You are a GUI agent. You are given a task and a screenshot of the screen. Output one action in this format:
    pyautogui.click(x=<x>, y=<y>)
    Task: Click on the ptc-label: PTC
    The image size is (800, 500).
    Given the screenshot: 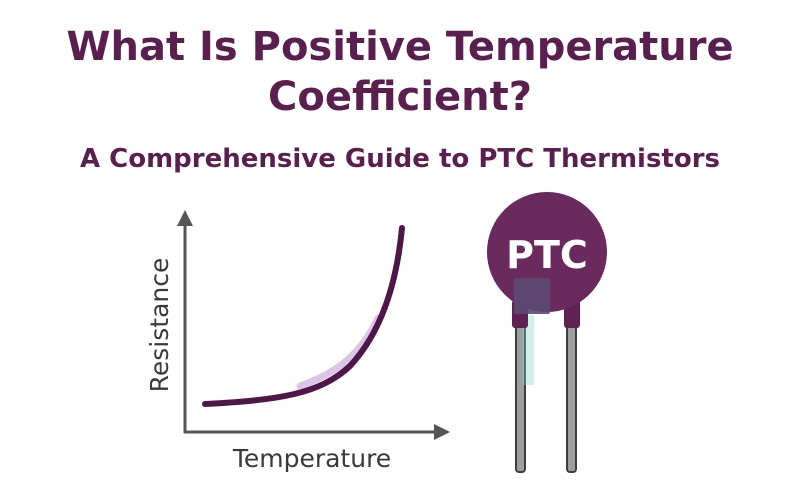 What is the action you would take?
    pyautogui.click(x=547, y=255)
    